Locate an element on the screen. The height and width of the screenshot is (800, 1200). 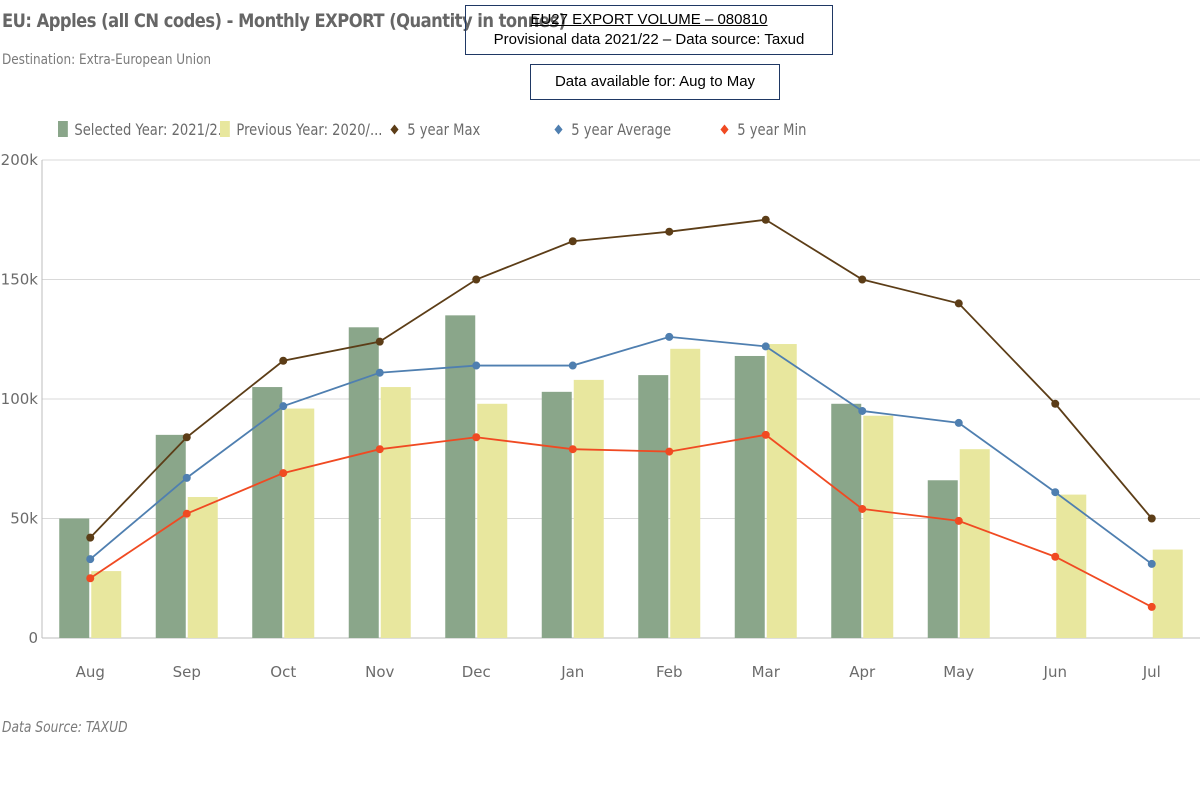
x-tick-label: Jul is located at coordinates (1151, 672).